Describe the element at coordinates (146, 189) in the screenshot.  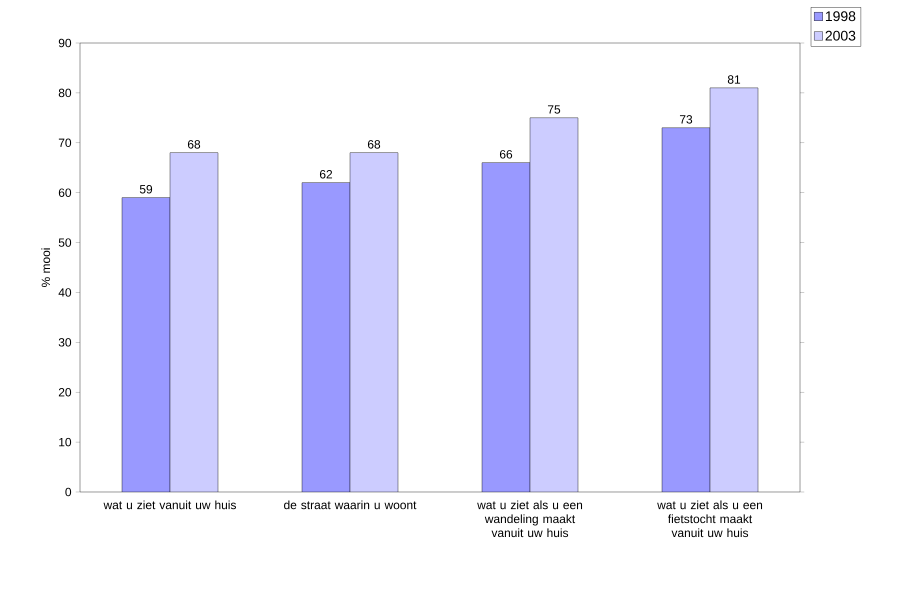
I see `data-label: 59` at that location.